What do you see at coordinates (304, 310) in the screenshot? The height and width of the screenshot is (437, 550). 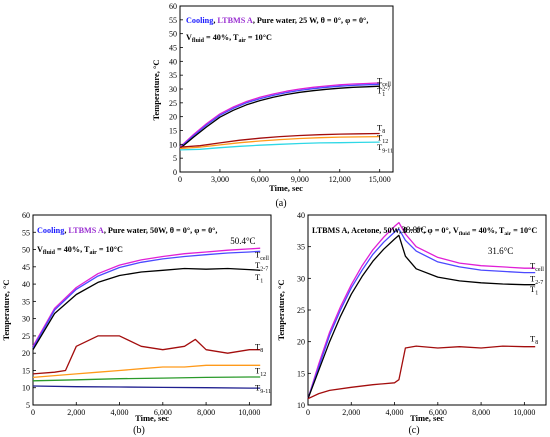 I see `panel-c-y-ticks: 10 15 20 25 30 35 40` at bounding box center [304, 310].